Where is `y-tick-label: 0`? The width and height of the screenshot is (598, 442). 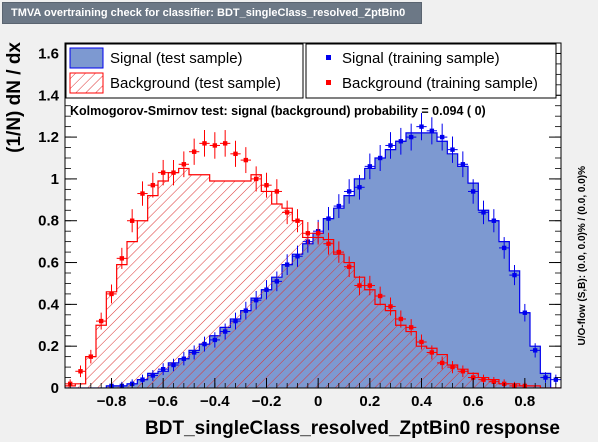 y-tick-label: 0 is located at coordinates (55, 388).